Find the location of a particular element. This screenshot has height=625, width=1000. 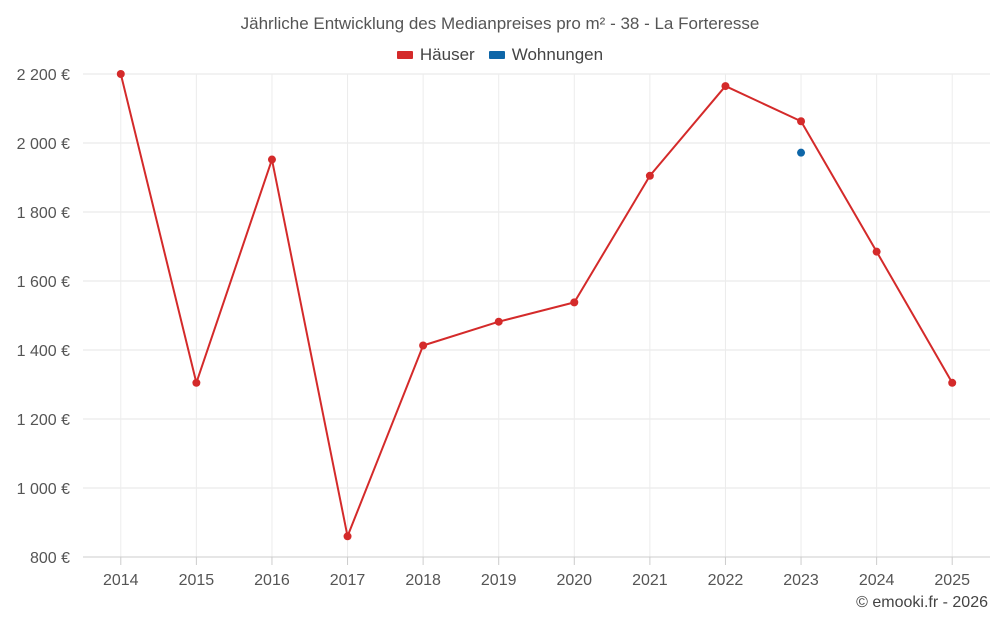

y-tick-label: 1 600 € is located at coordinates (43, 282).